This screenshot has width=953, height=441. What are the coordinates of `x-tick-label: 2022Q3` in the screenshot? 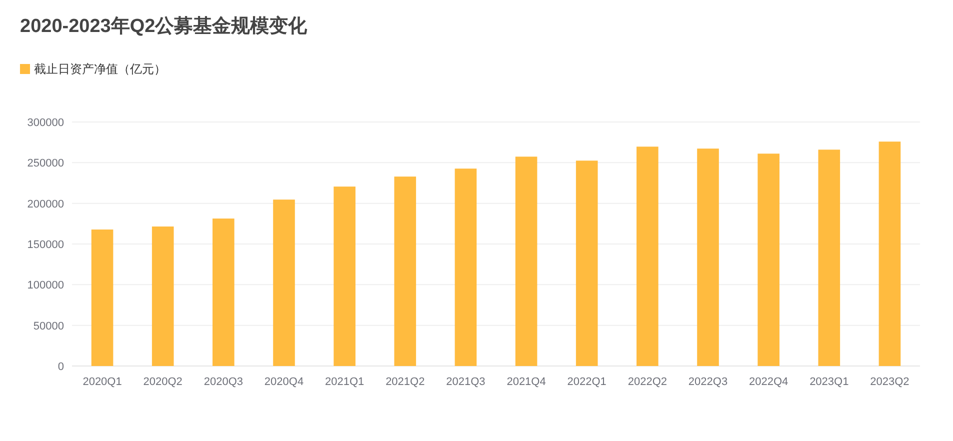 It's located at (708, 382).